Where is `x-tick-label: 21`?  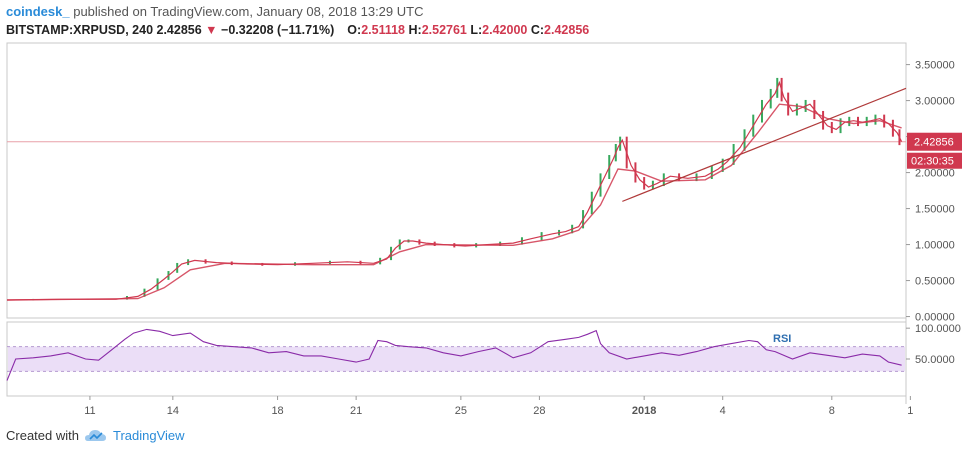 x-tick-label: 21 is located at coordinates (356, 411).